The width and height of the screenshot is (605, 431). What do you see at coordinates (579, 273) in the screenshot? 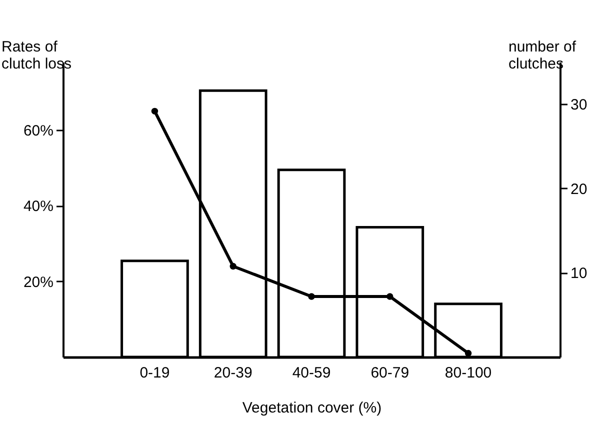
I see `y2-tick-label: 10` at bounding box center [579, 273].